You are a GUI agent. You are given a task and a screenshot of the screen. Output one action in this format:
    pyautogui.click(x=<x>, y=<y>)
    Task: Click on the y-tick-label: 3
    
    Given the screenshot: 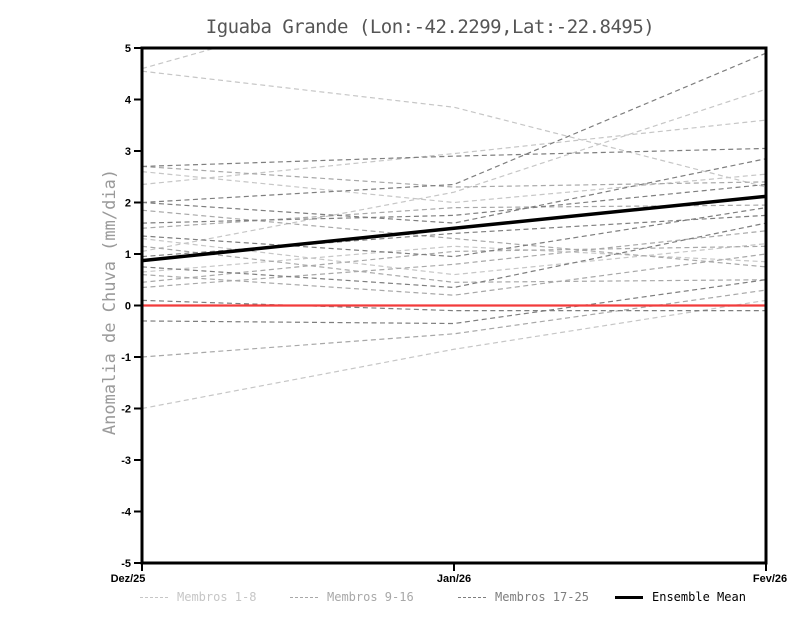 What is the action you would take?
    pyautogui.click(x=128, y=152)
    